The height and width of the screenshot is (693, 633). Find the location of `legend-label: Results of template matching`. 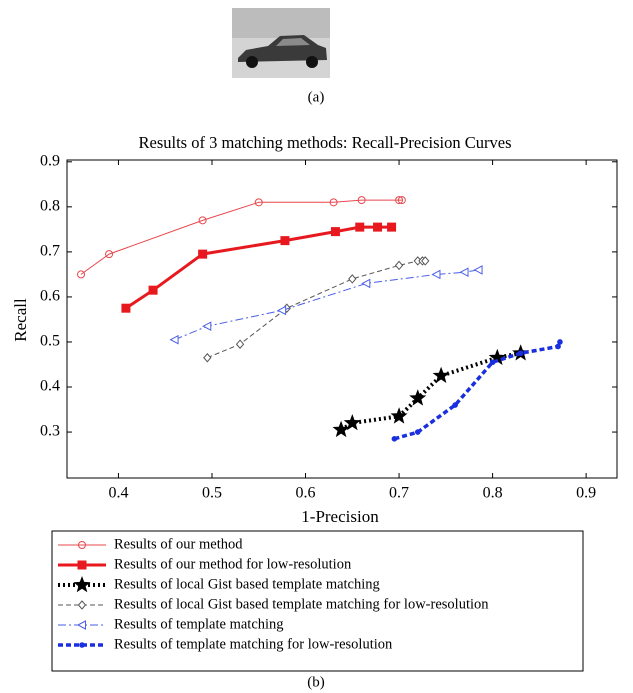

legend-label: Results of template matching is located at coordinates (199, 624).